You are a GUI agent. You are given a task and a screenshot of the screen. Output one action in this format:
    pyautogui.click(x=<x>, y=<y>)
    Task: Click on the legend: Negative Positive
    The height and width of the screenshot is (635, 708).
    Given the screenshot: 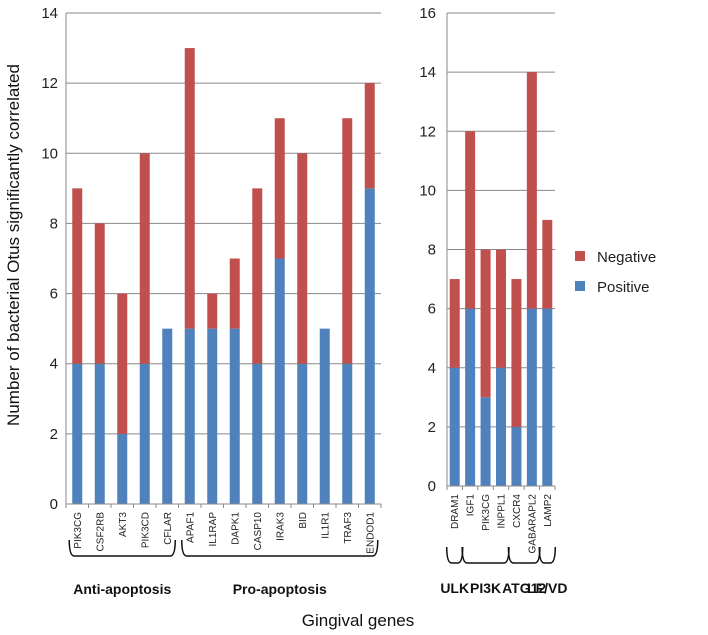 What is the action you would take?
    pyautogui.click(x=615, y=272)
    